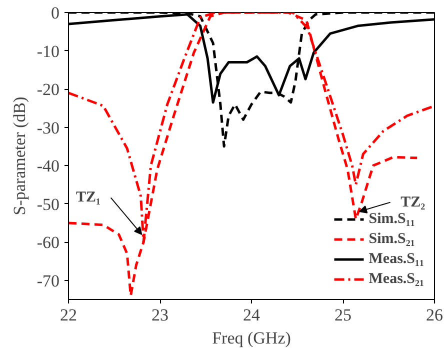 Image resolution: width=448 pixels, height=350 pixels. Describe the element at coordinates (48, 204) in the screenshot. I see `y-tick-label: -50` at that location.